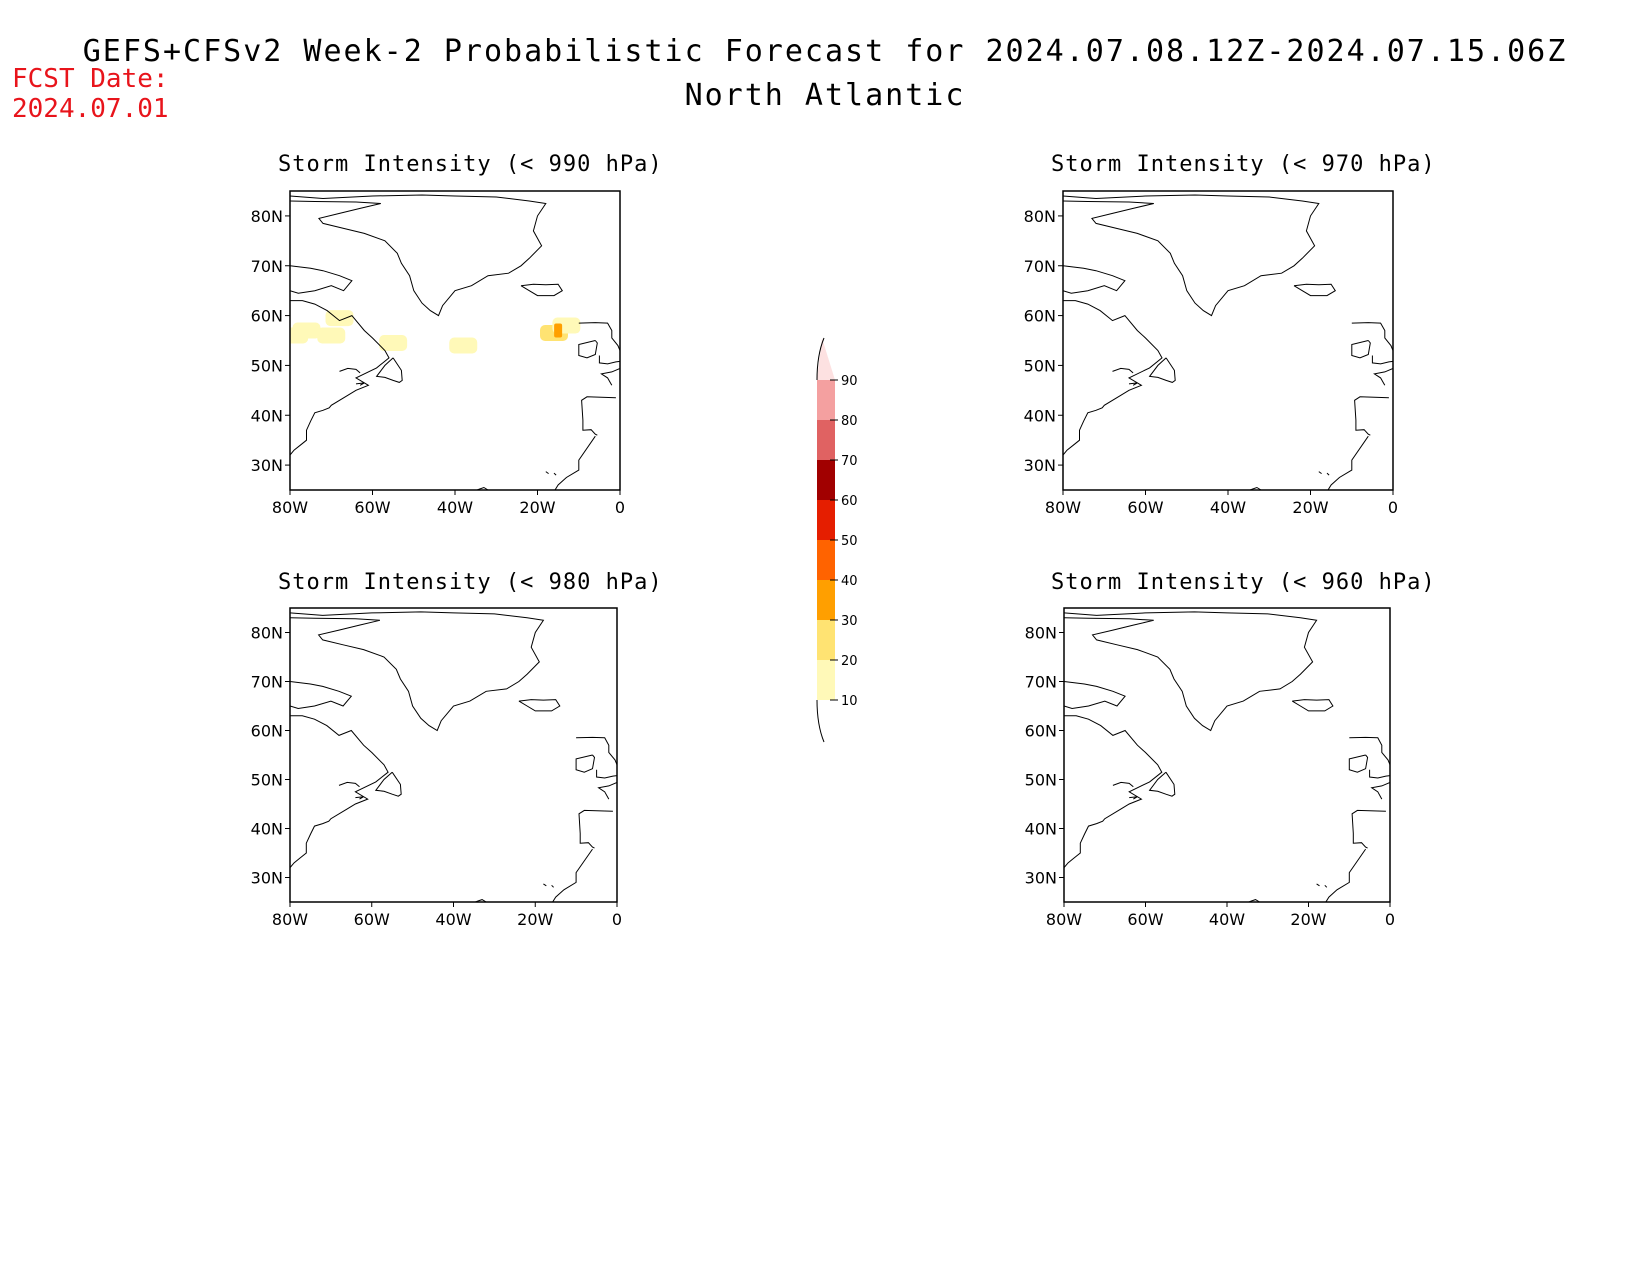  What do you see at coordinates (90, 79) in the screenshot?
I see `fcst-date-label: FCST Date:` at bounding box center [90, 79].